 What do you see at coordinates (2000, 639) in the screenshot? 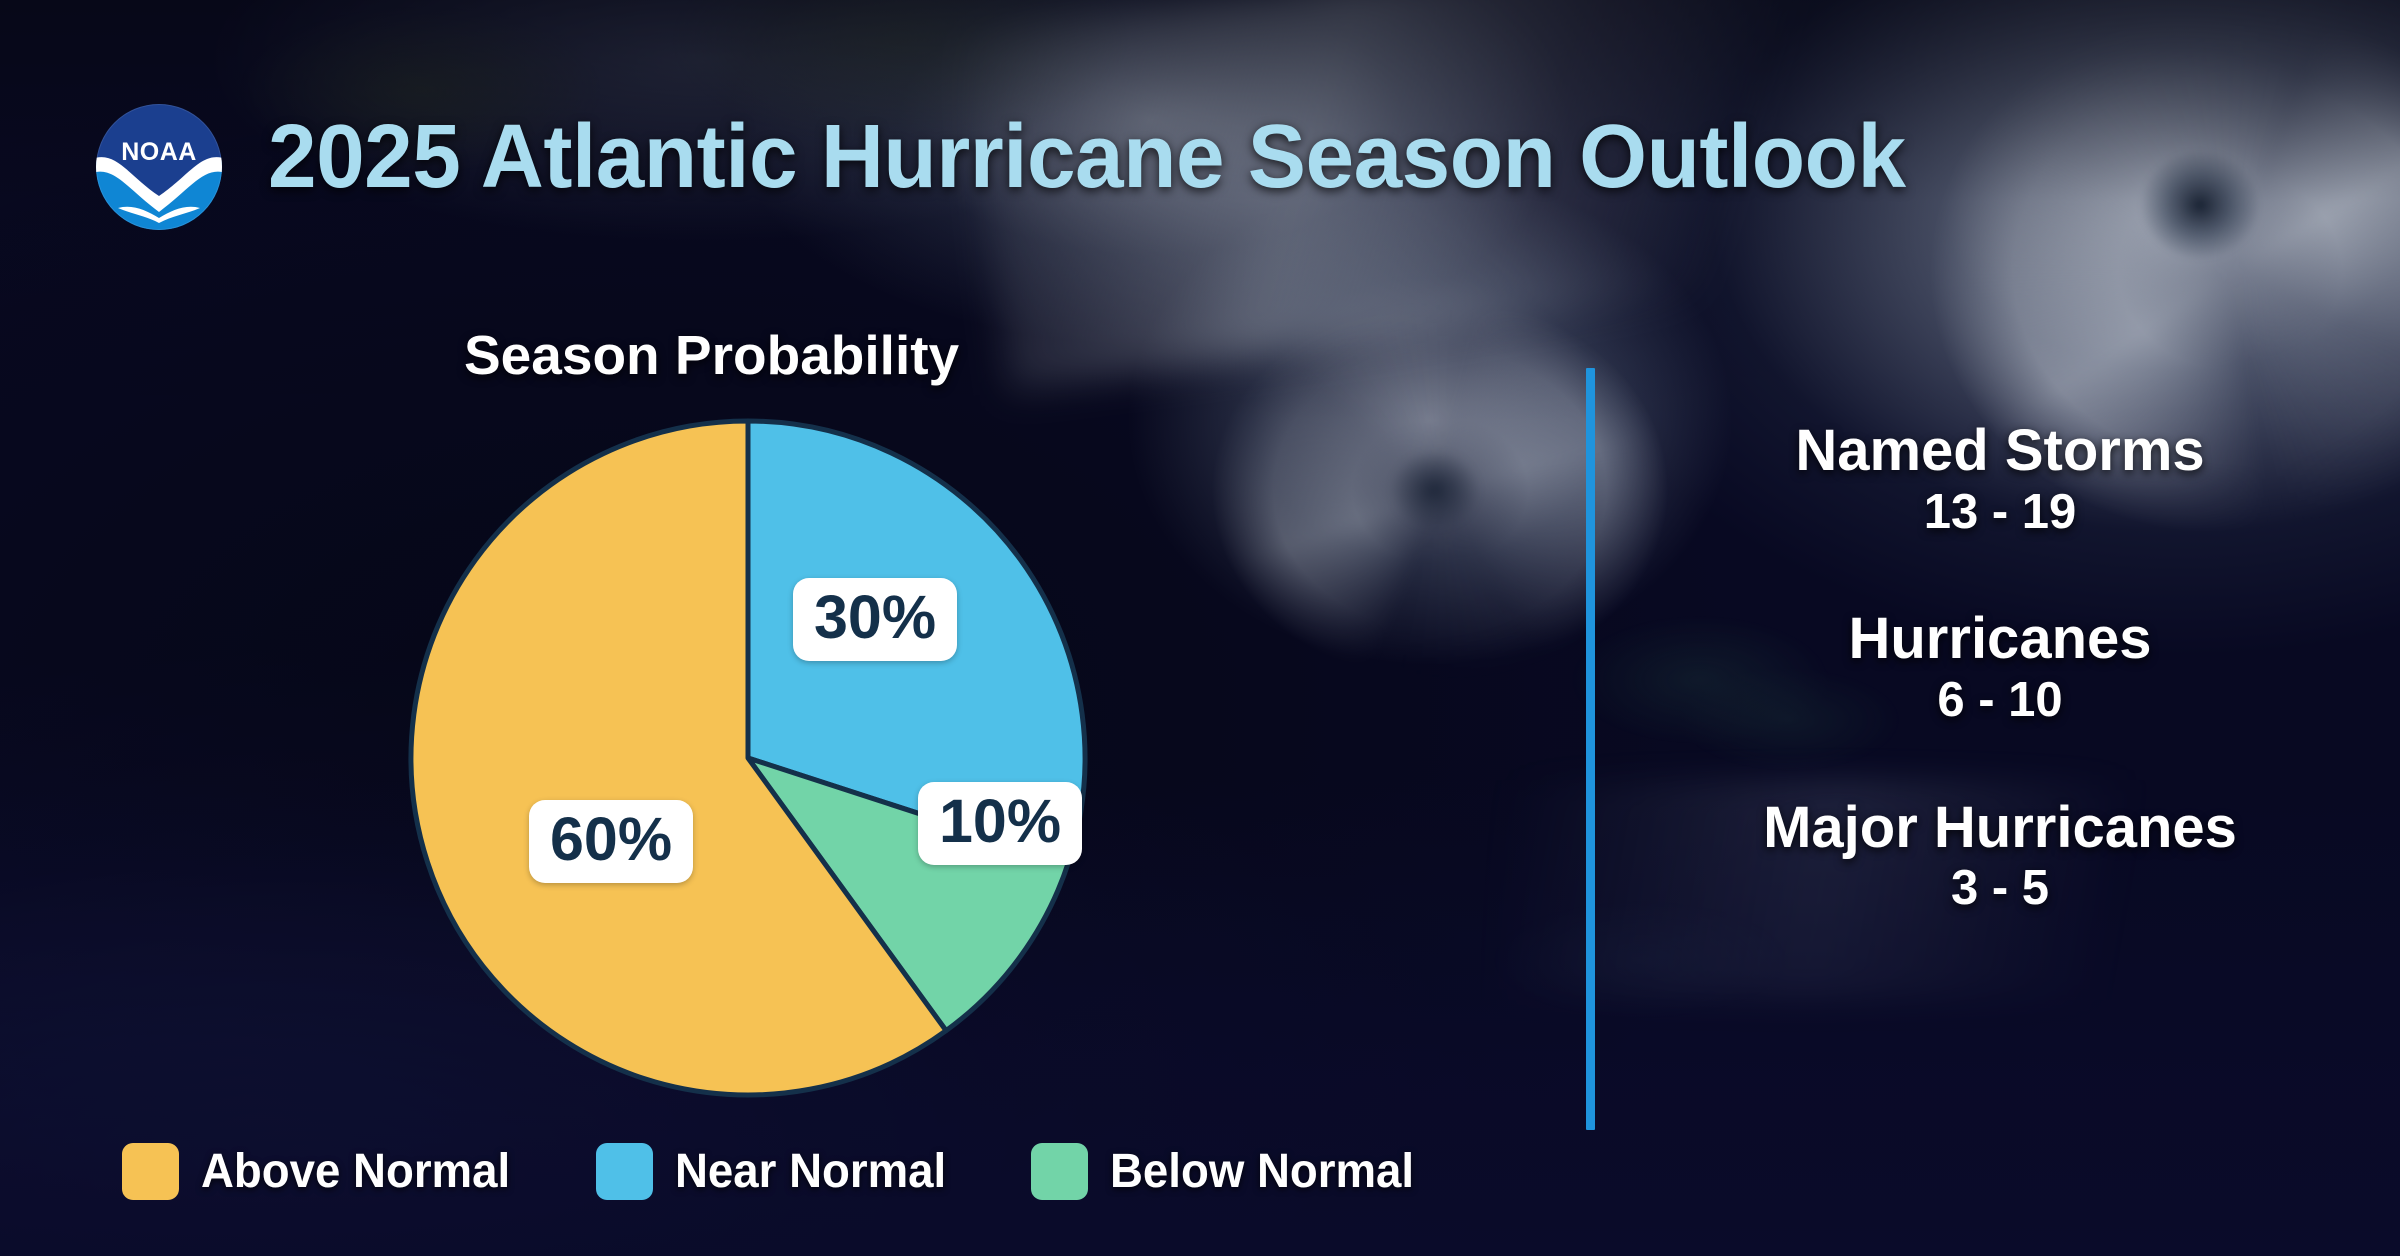
I see `stat-label-hurricanes: Hurricanes` at bounding box center [2000, 639].